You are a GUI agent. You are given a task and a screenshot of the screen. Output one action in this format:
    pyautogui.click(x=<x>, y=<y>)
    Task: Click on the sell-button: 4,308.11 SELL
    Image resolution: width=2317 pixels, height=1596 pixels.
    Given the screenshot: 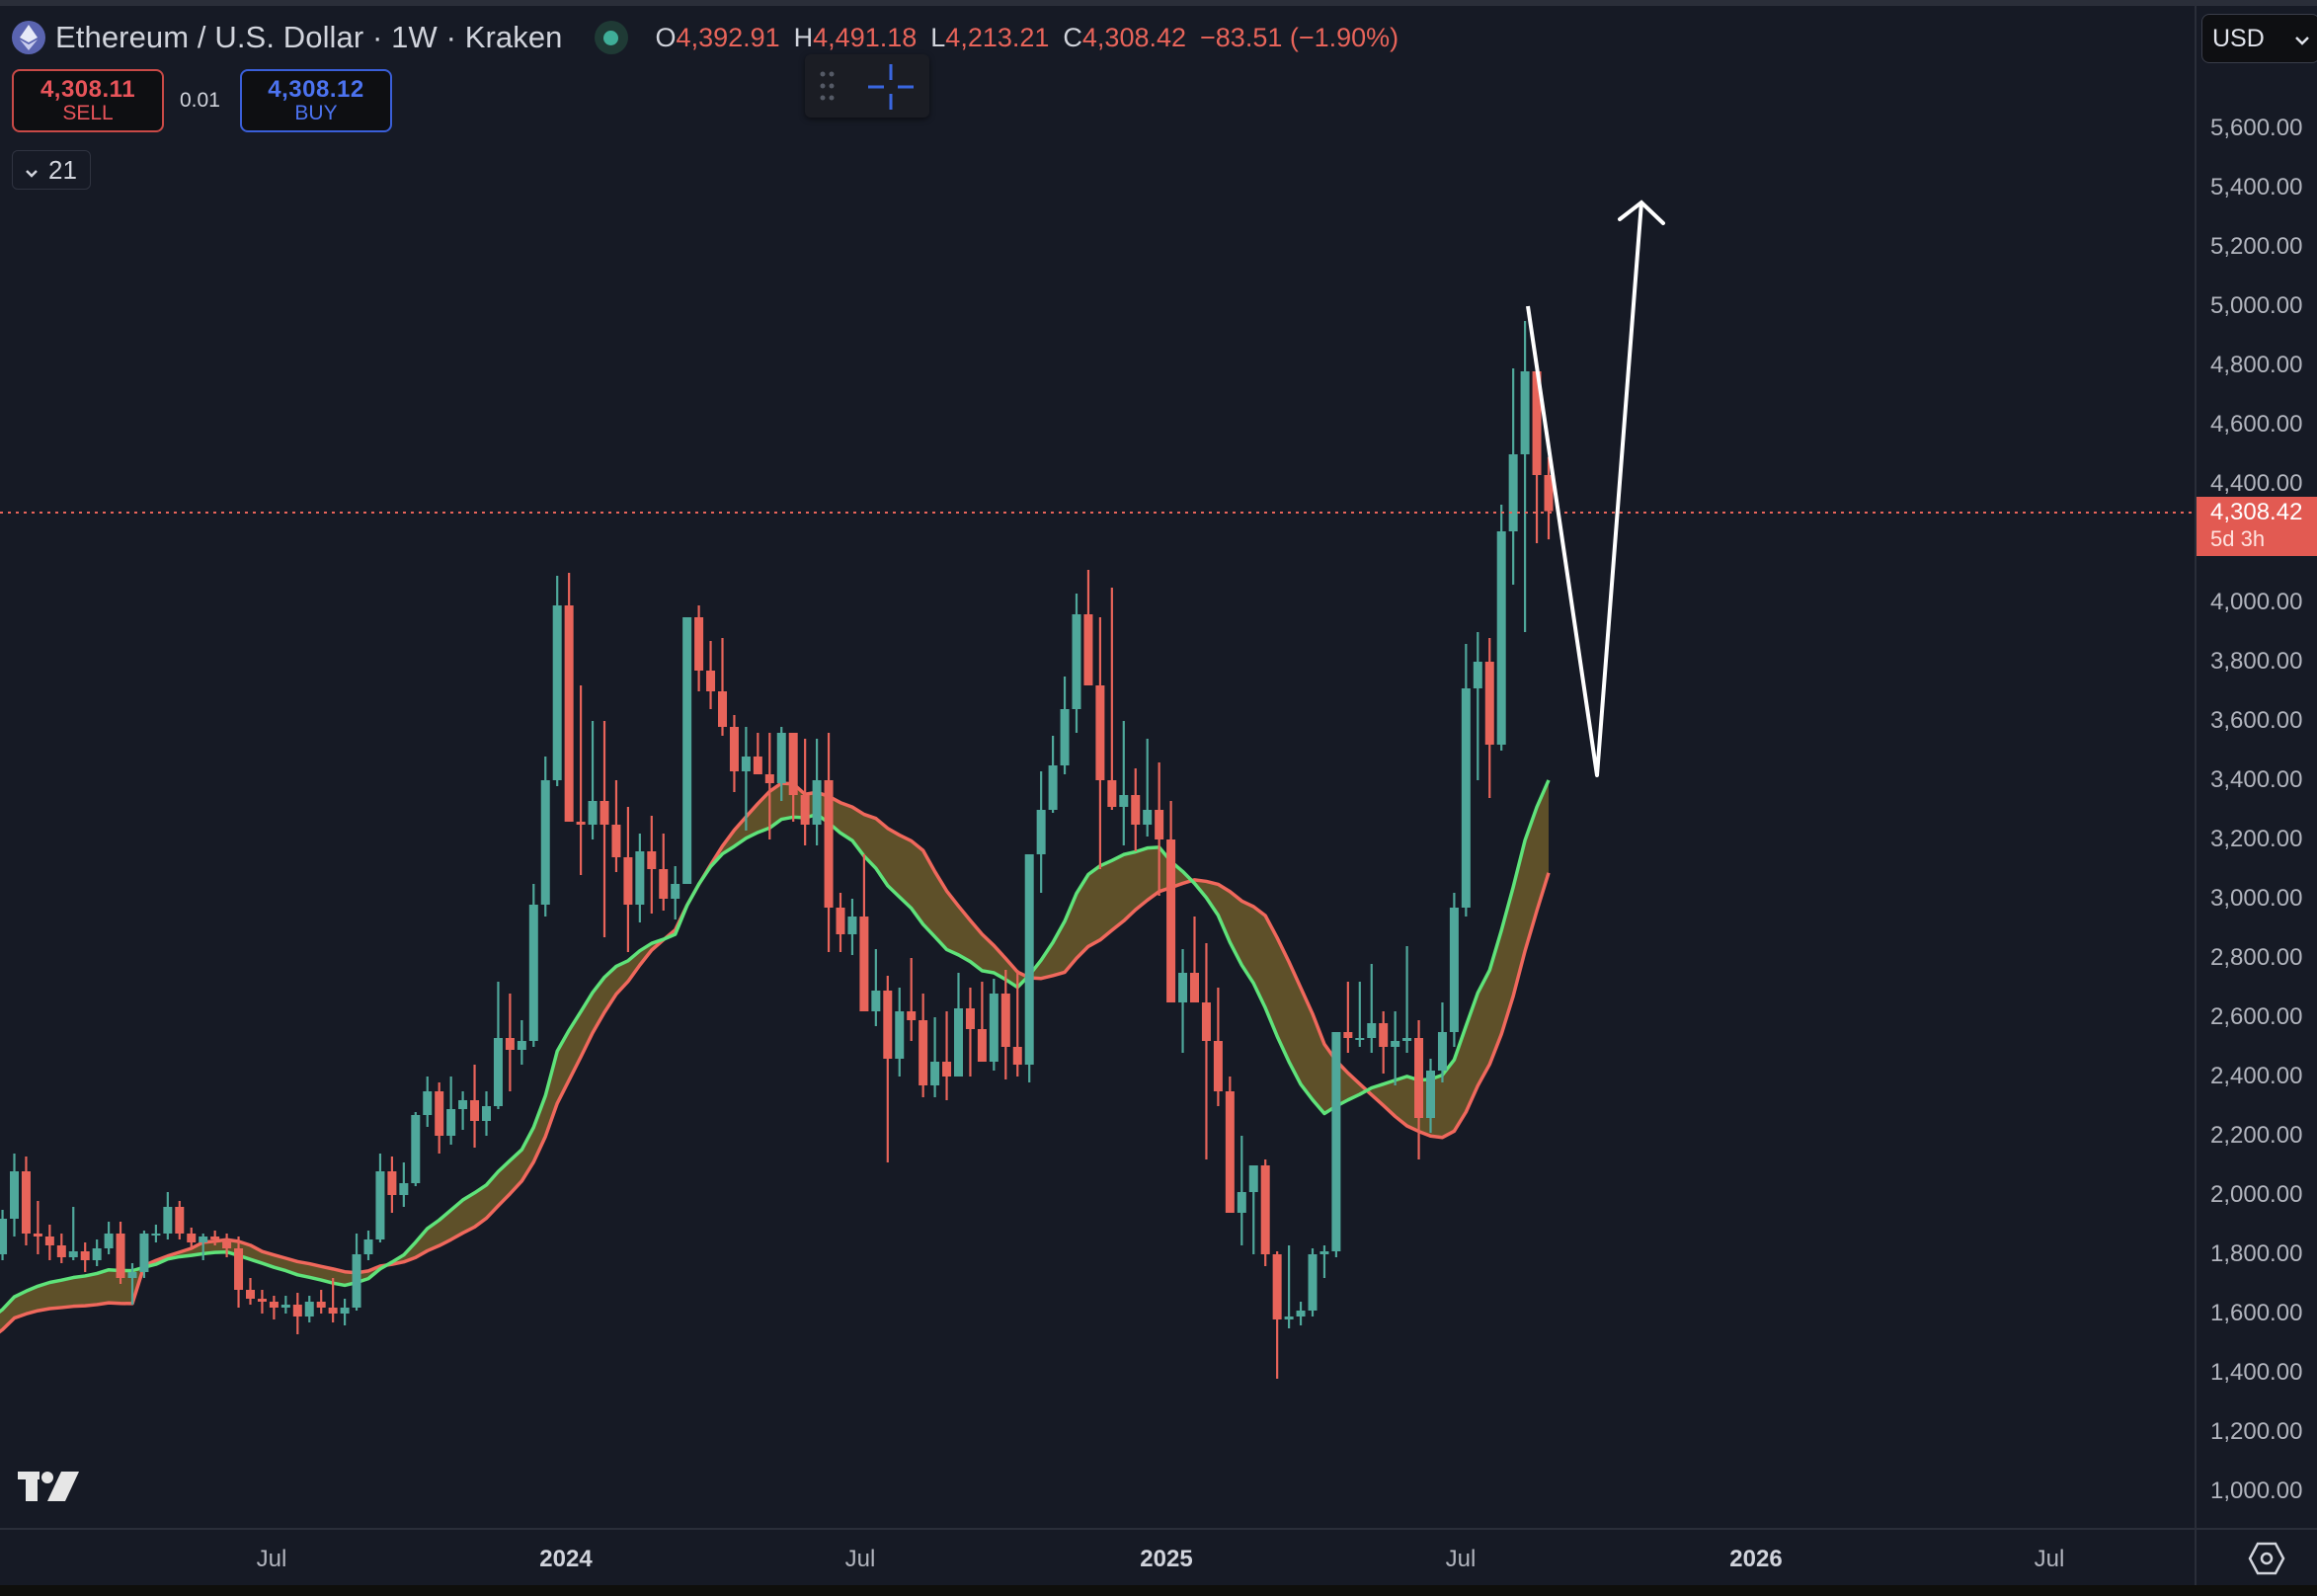 What is the action you would take?
    pyautogui.click(x=88, y=100)
    